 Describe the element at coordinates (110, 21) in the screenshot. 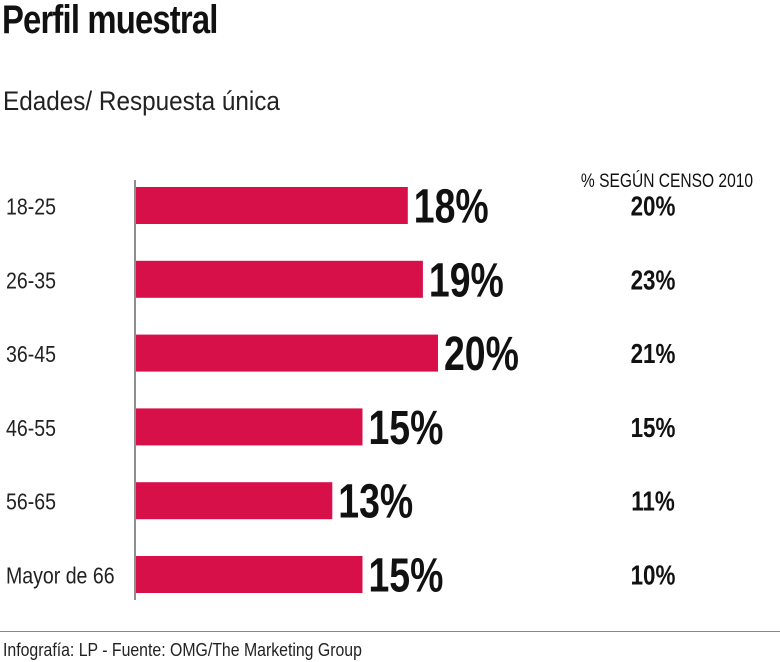

I see `chart-title: Perfil muestral` at that location.